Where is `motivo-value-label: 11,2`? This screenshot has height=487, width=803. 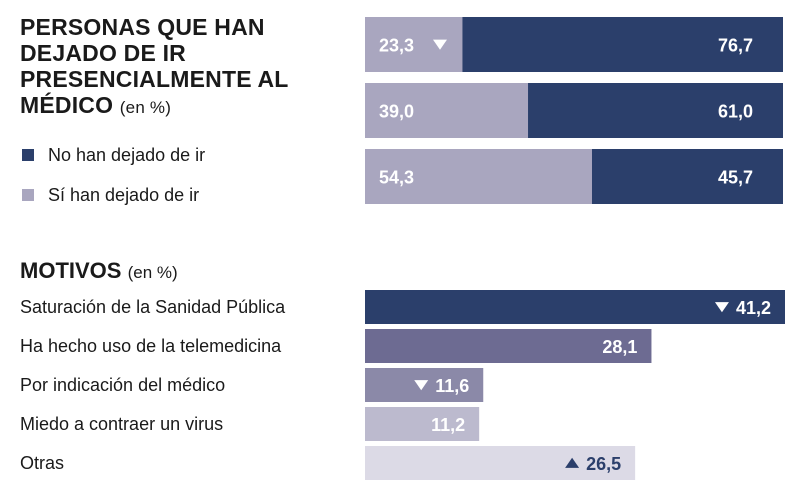
motivo-value-label: 11,2 is located at coordinates (448, 425).